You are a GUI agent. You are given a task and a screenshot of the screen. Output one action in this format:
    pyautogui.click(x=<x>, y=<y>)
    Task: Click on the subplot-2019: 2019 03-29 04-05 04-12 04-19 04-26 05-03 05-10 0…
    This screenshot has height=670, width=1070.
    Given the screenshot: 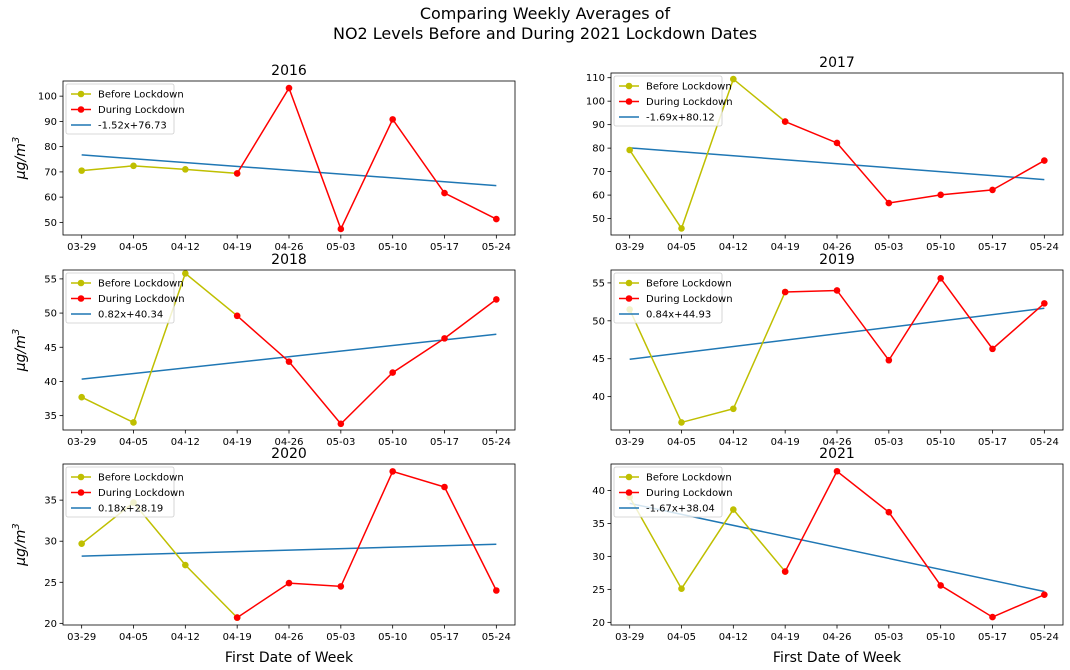 What is the action you would take?
    pyautogui.click(x=828, y=350)
    